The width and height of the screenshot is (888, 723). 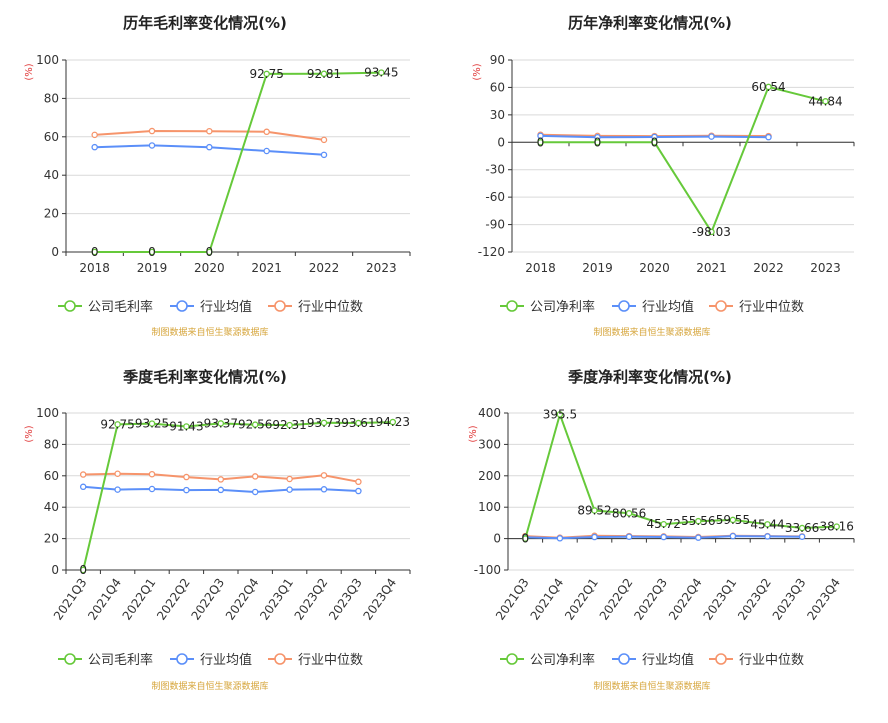 I want to click on y-tick-label: 80, so click(x=51, y=98).